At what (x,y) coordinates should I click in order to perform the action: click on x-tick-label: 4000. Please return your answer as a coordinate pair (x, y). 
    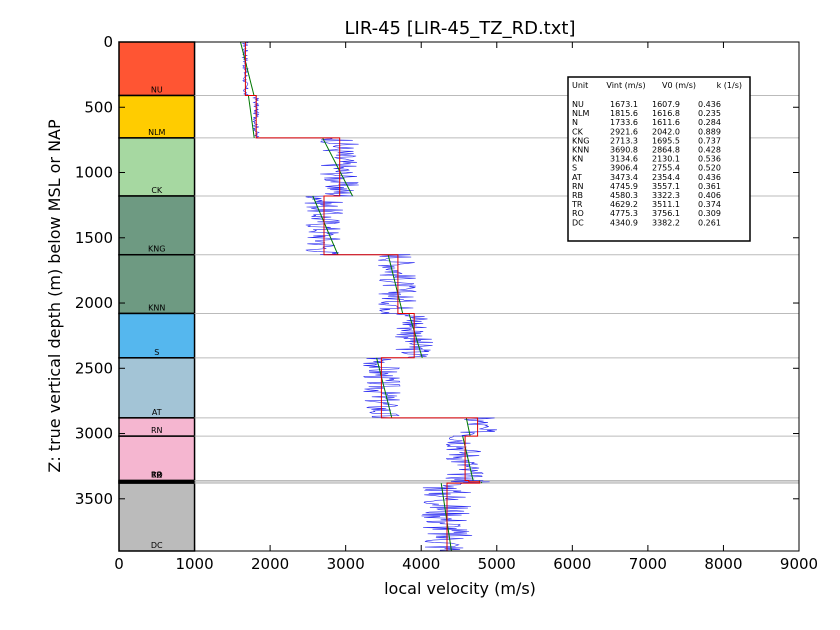
    Looking at the image, I should click on (421, 564).